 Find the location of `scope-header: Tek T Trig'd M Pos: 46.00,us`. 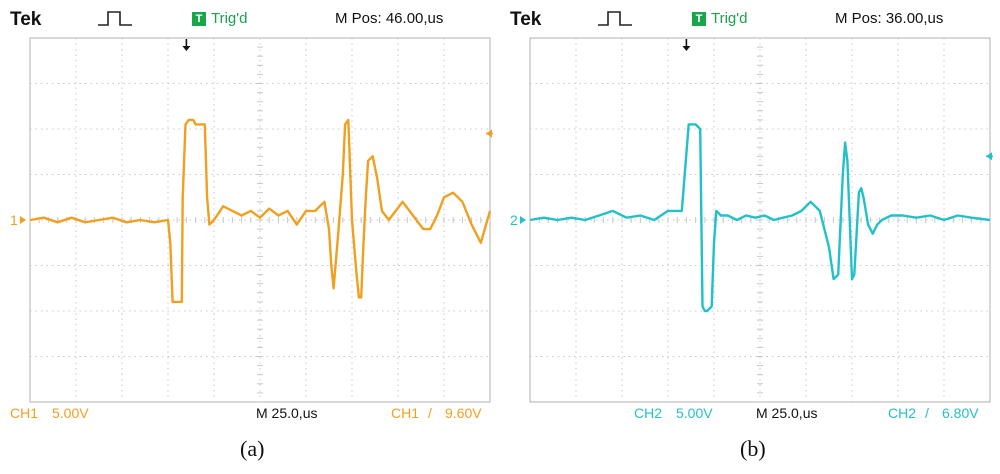

scope-header: Tek T Trig'd M Pos: 46.00,us is located at coordinates (250, 17).